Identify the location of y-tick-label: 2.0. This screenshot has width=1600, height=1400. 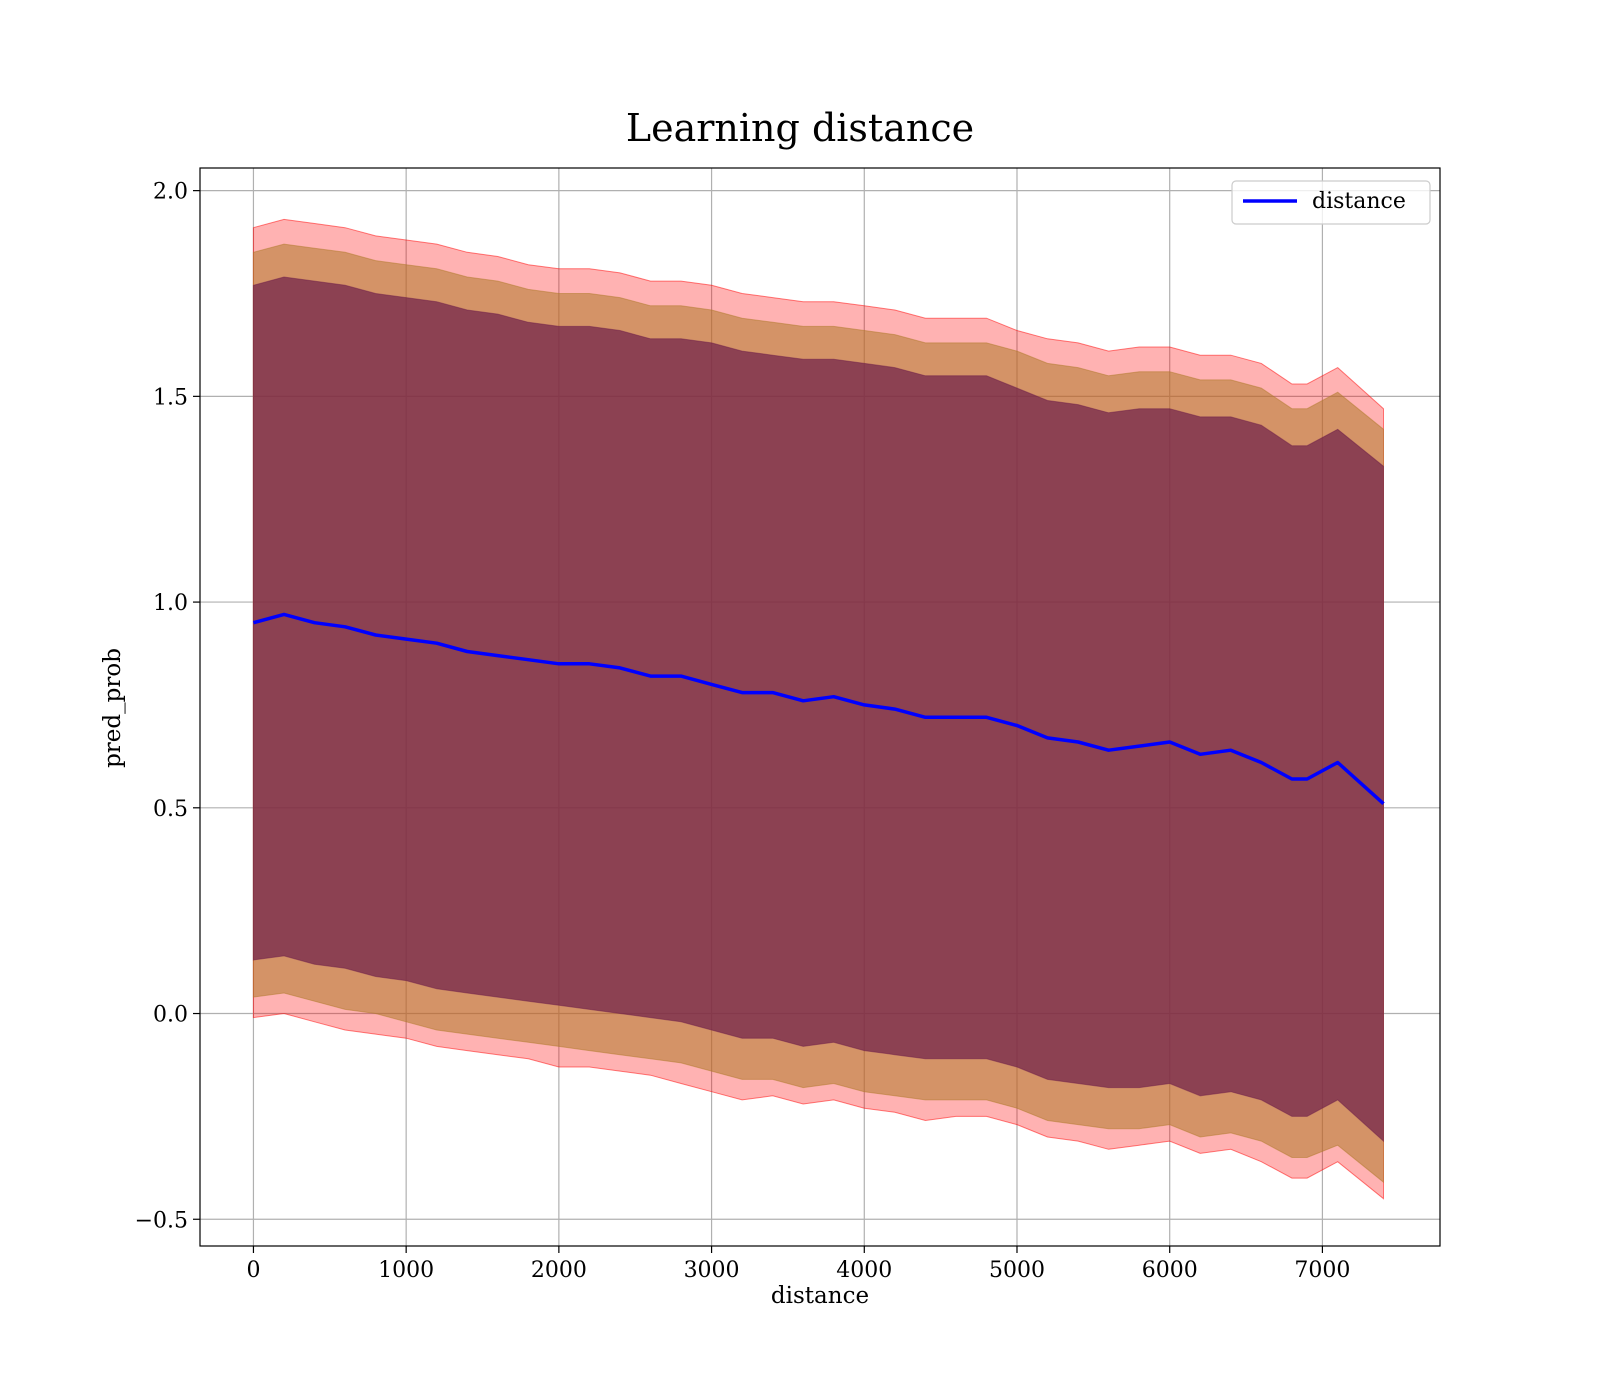
(170, 192).